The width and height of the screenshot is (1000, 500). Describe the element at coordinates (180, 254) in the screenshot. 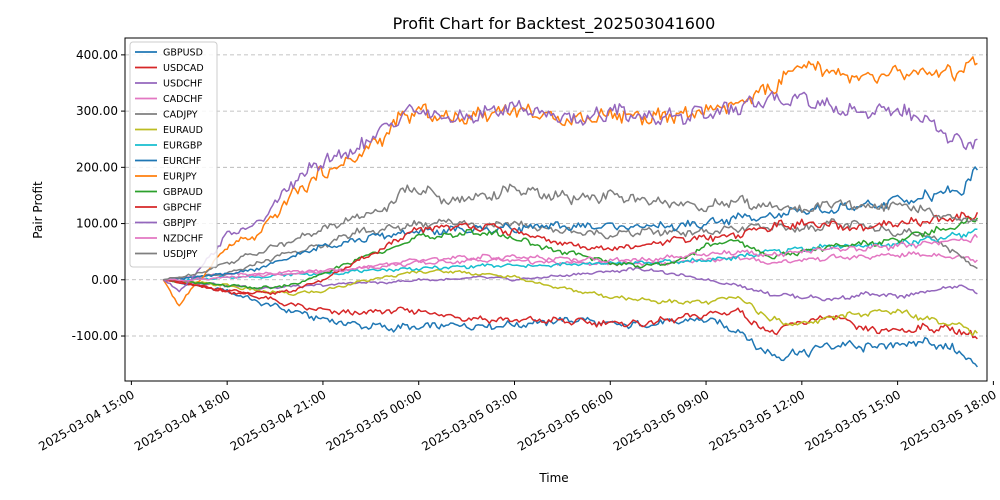

I see `legend-label: USDJPY` at that location.